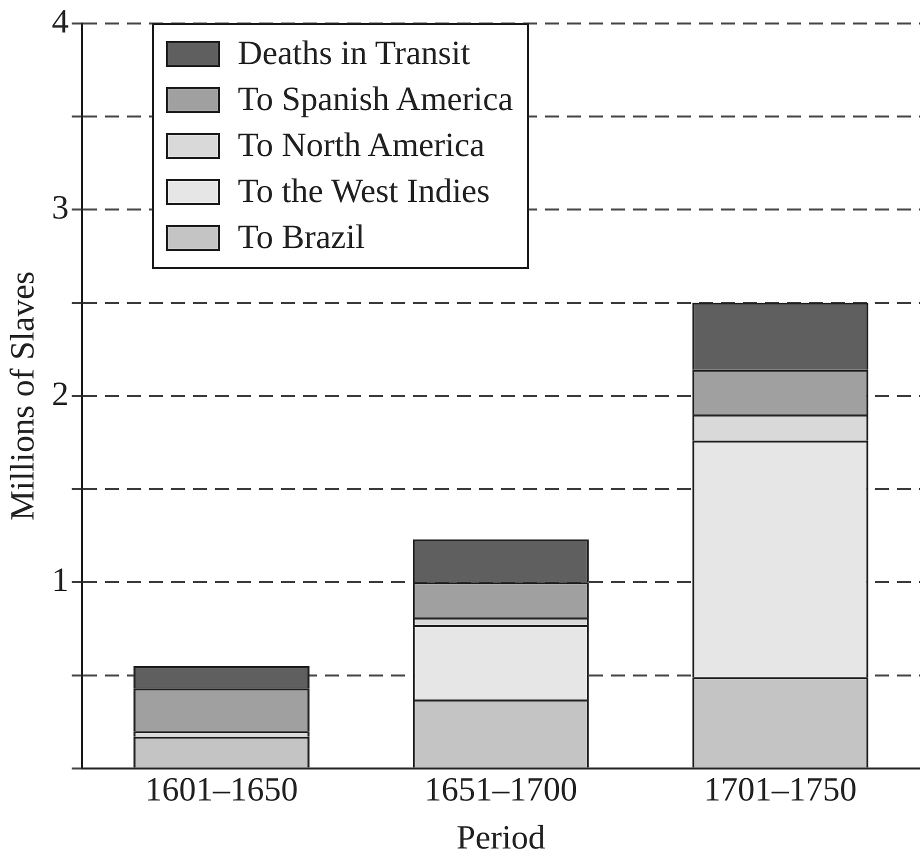 Image resolution: width=920 pixels, height=864 pixels. What do you see at coordinates (501, 838) in the screenshot?
I see `x-axis-title: Period` at bounding box center [501, 838].